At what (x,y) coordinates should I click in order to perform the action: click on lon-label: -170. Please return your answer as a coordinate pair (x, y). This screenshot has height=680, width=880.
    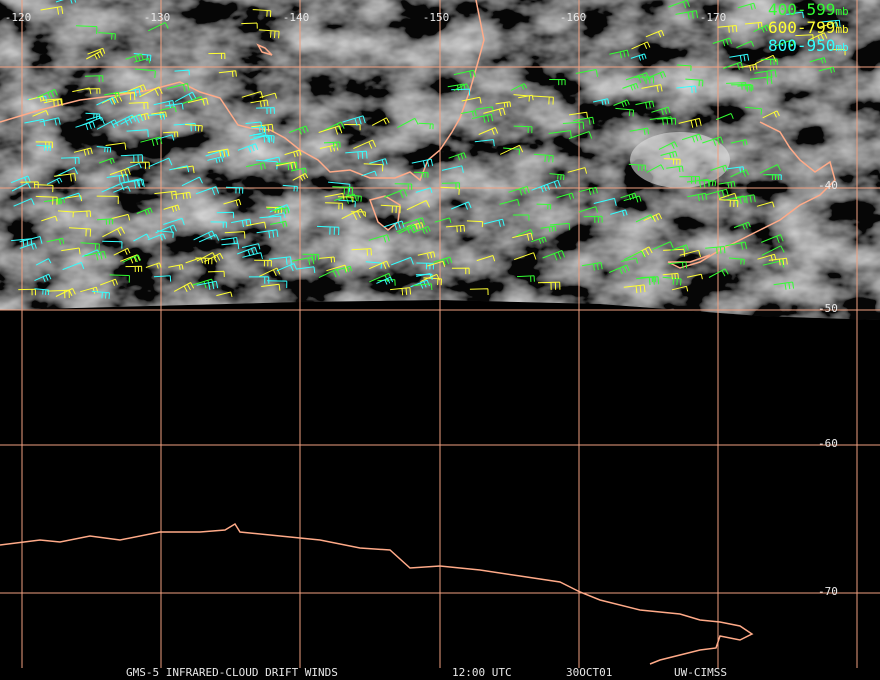
    Looking at the image, I should click on (713, 17).